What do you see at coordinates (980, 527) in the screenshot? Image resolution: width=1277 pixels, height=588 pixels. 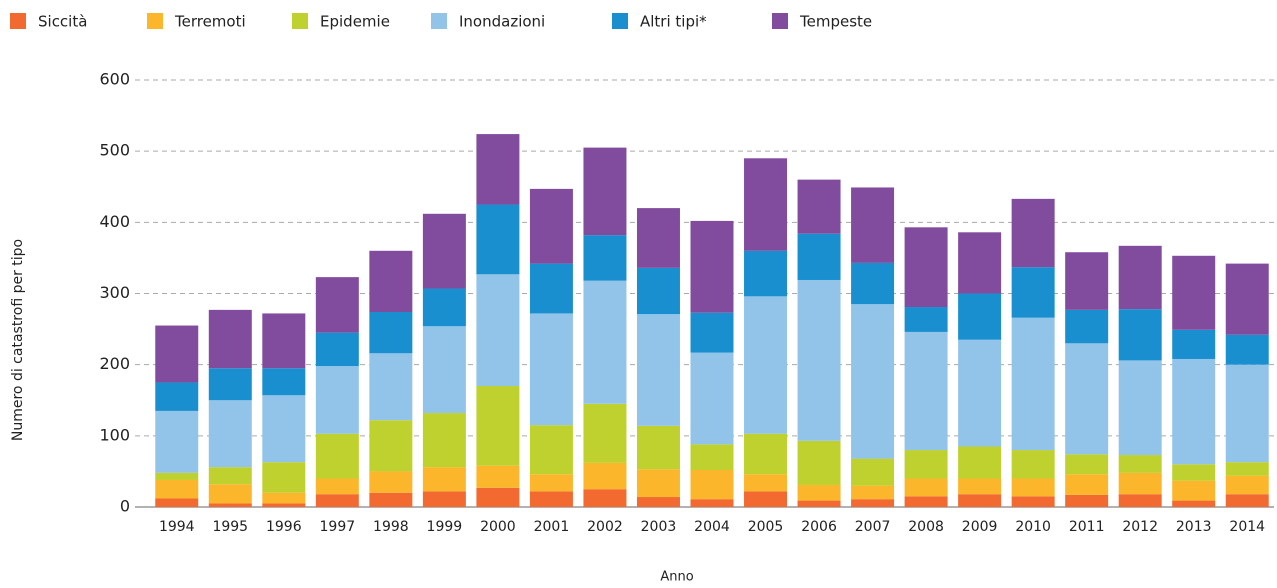 I see `x-tick-label: 2009` at bounding box center [980, 527].